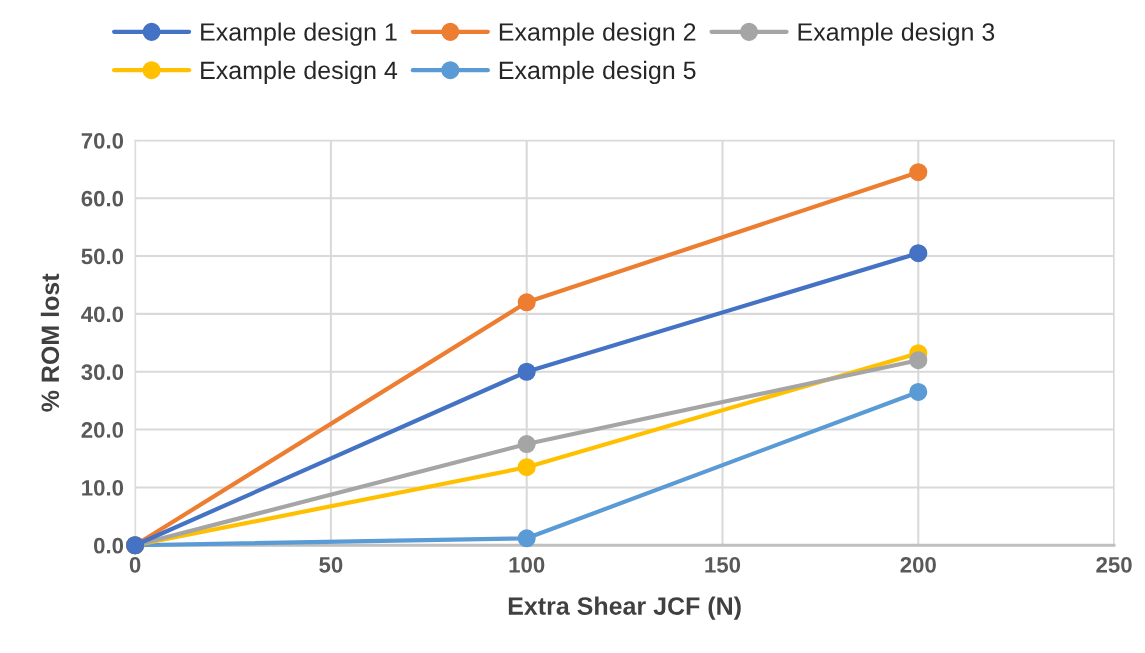 This screenshot has width=1145, height=653. I want to click on x-axis-title: Extra Shear JCF (N), so click(624, 608).